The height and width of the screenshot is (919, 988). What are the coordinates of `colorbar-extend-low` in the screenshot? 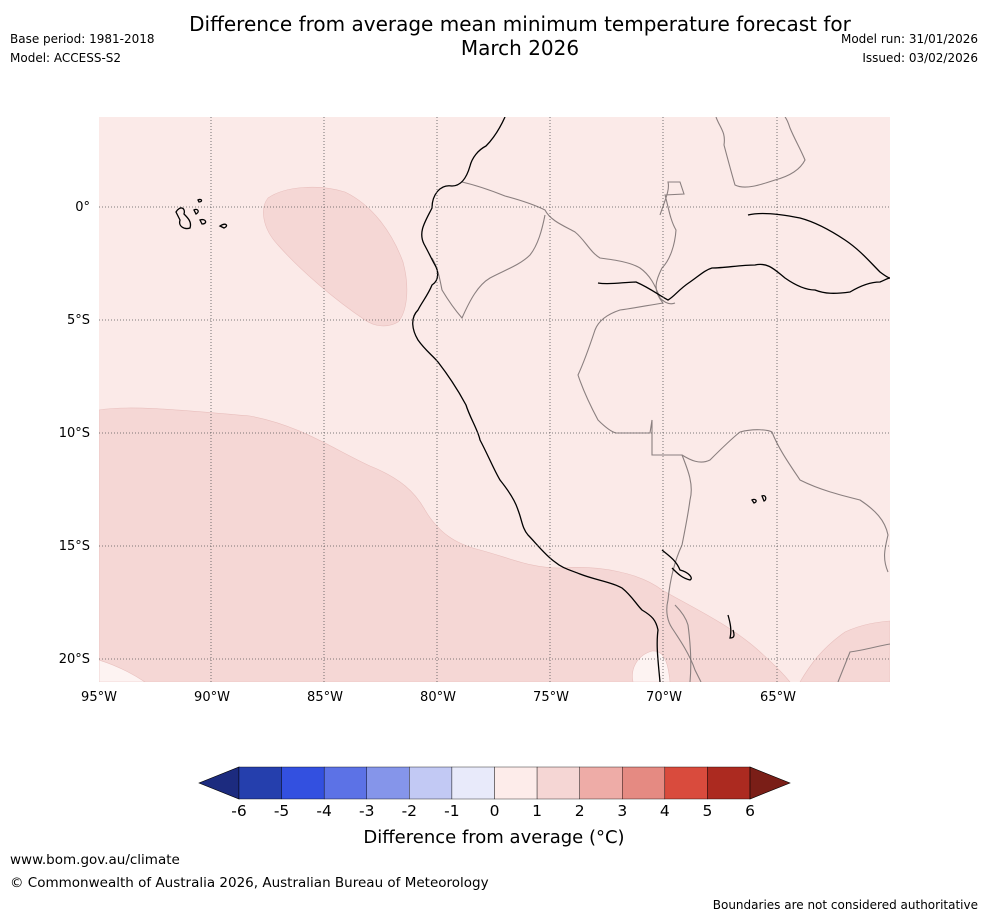 It's located at (219, 783).